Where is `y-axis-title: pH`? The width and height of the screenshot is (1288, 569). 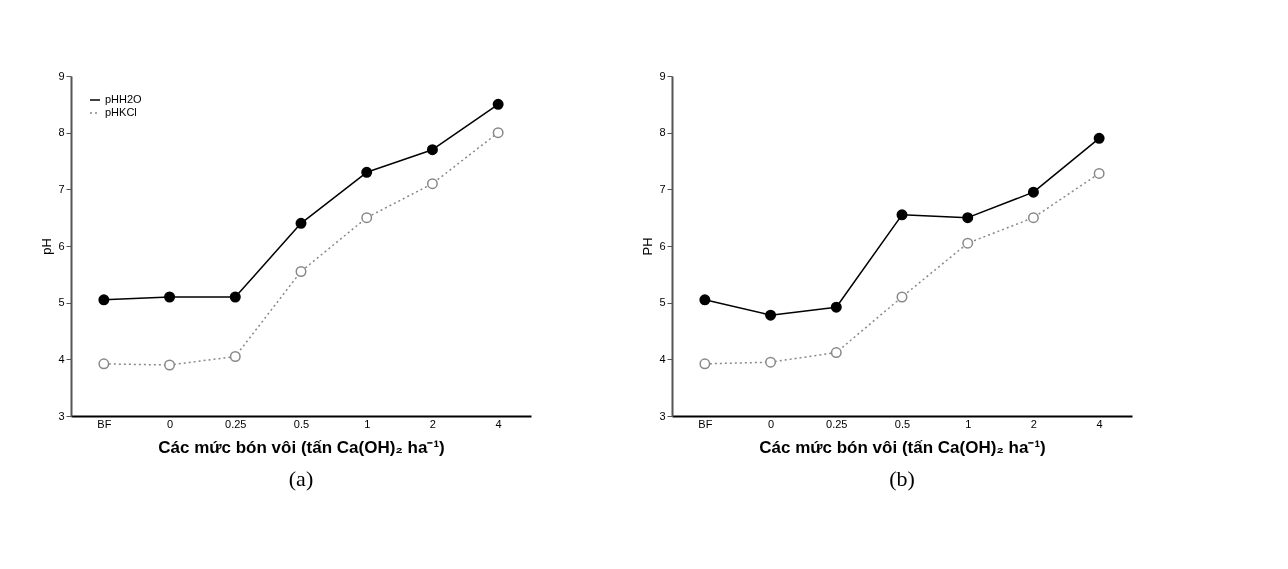 y-axis-title: pH is located at coordinates (47, 246).